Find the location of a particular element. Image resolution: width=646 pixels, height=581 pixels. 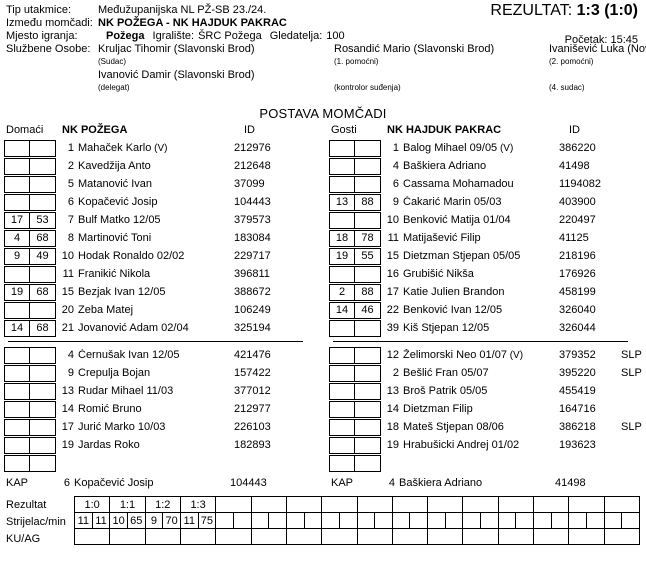

sub-in-number-box: 14 is located at coordinates (17, 328).